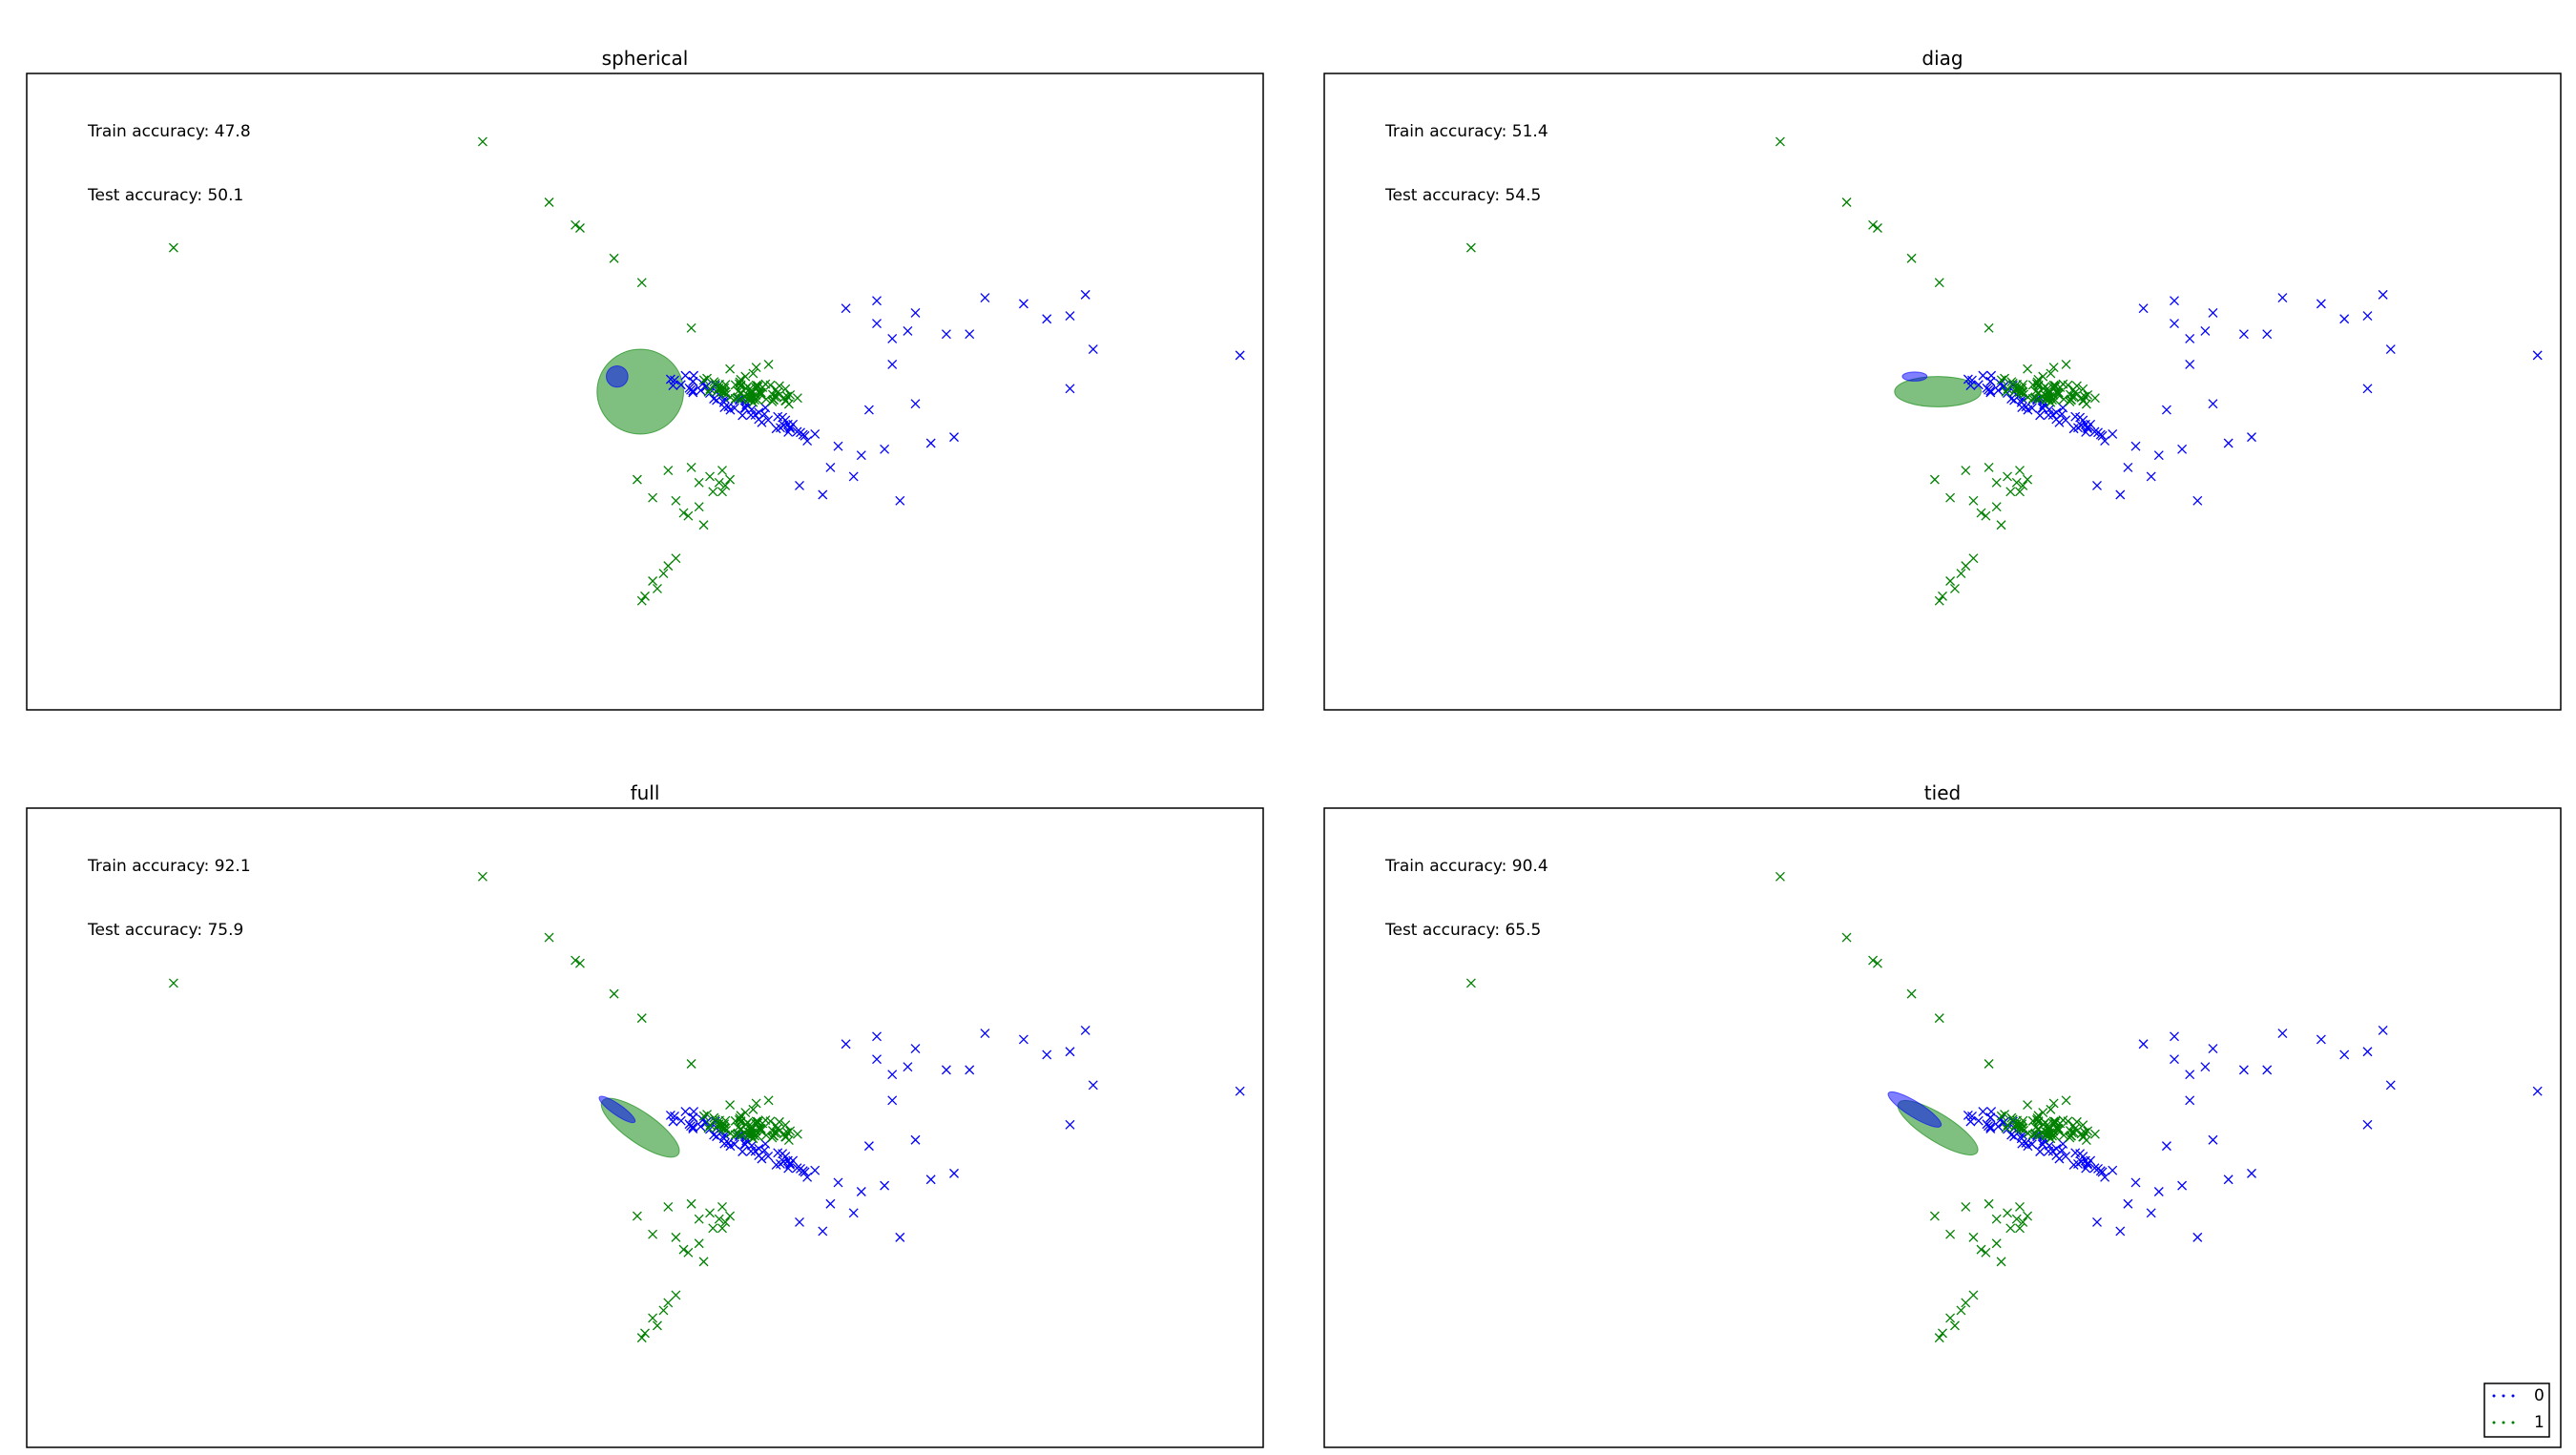  I want to click on train-accuracy-label: Train accuracy: 51.4, so click(1466, 132).